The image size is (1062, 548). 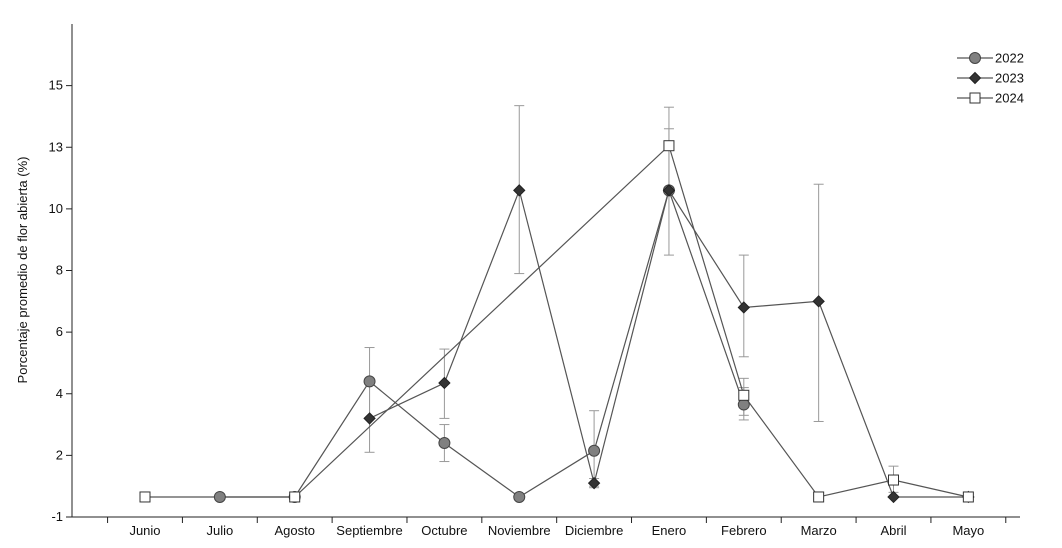 What do you see at coordinates (669, 530) in the screenshot?
I see `x-tick-label: Enero` at bounding box center [669, 530].